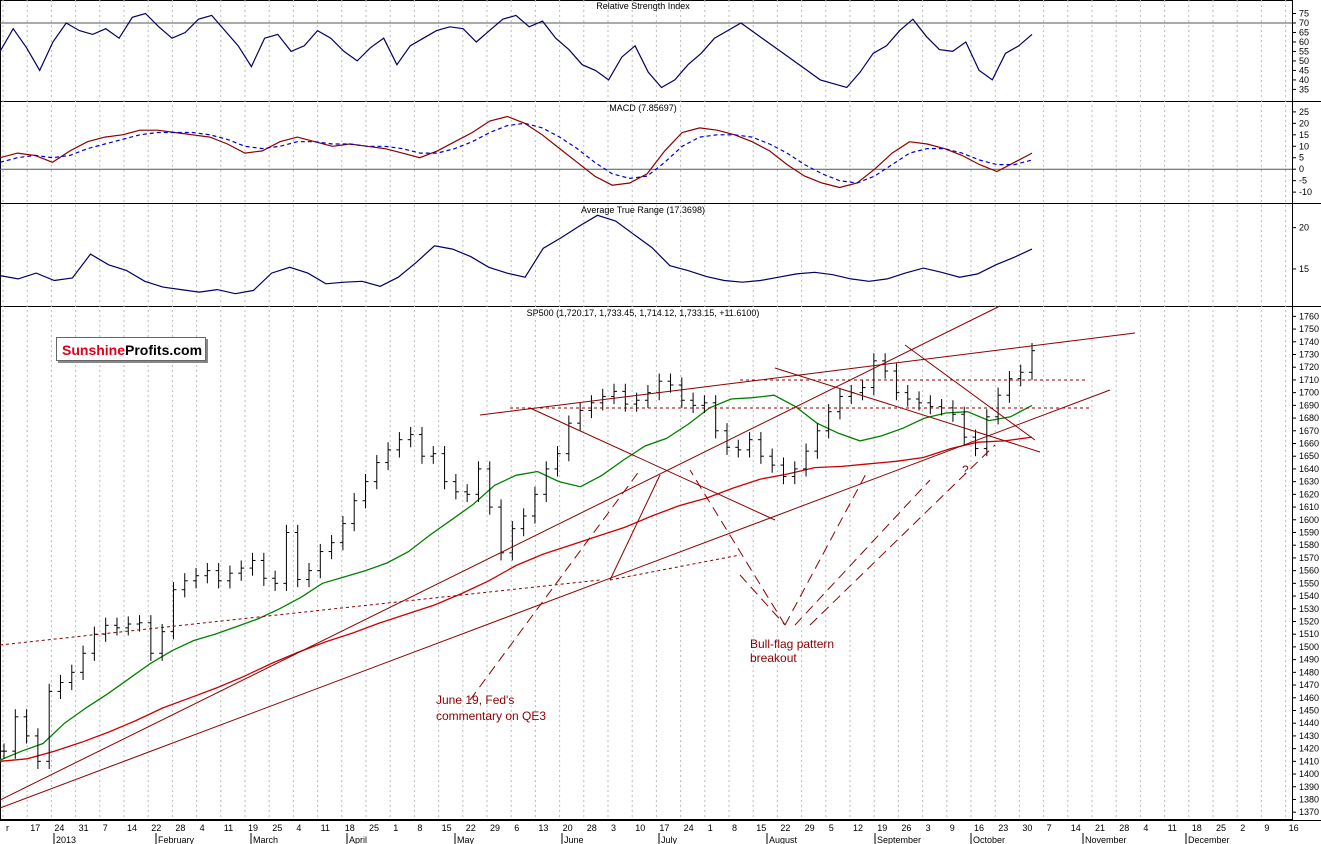  Describe the element at coordinates (1309, 787) in the screenshot. I see `y-tick-label: 1390` at that location.